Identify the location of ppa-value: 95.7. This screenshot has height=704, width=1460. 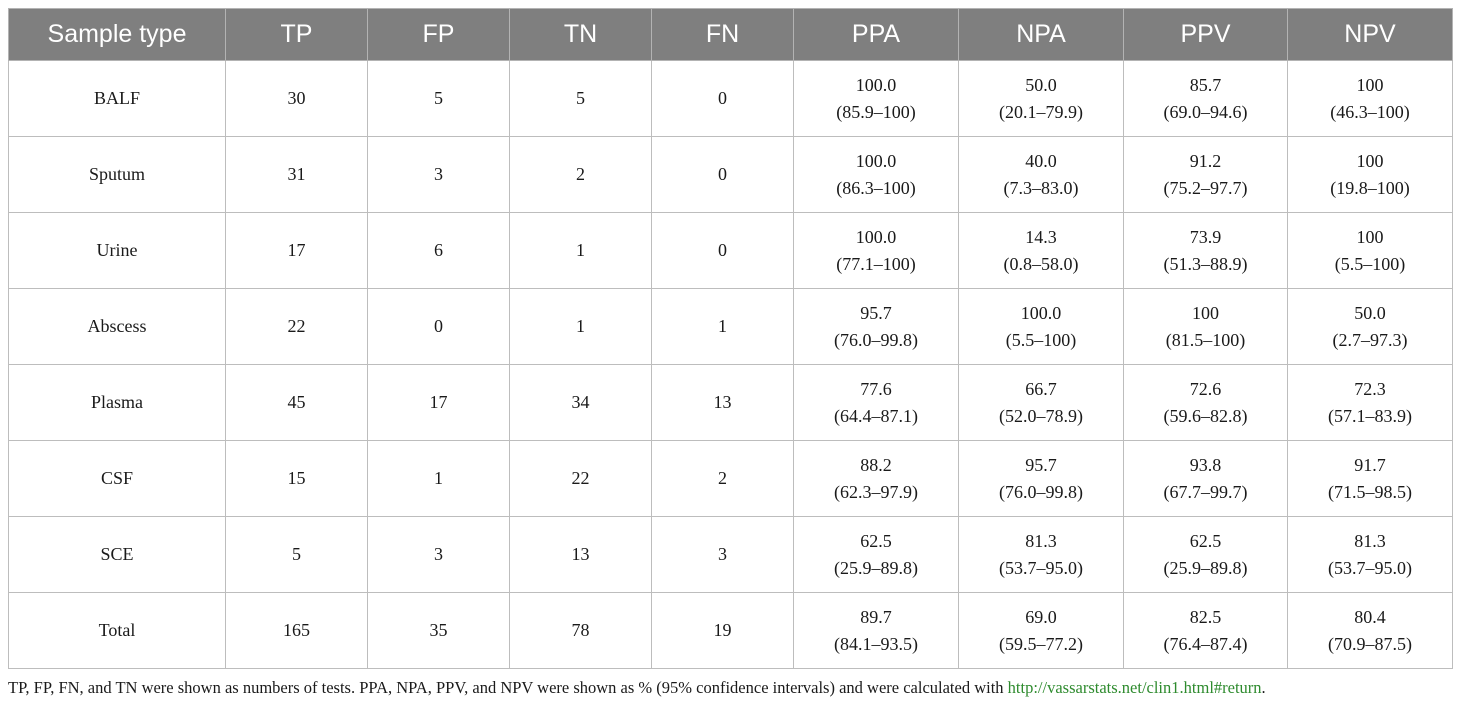
(876, 312).